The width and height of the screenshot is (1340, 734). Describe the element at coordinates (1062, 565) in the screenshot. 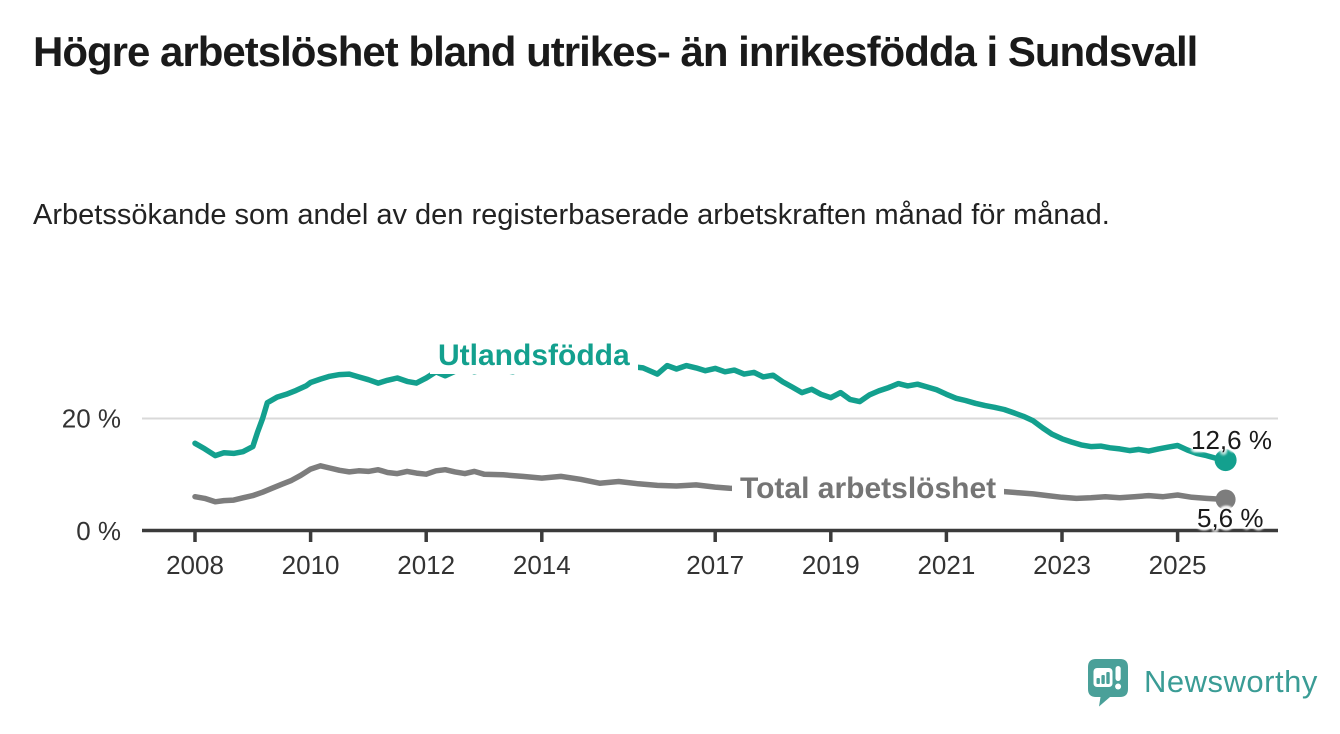

I see `x-tick-label: 2023` at that location.